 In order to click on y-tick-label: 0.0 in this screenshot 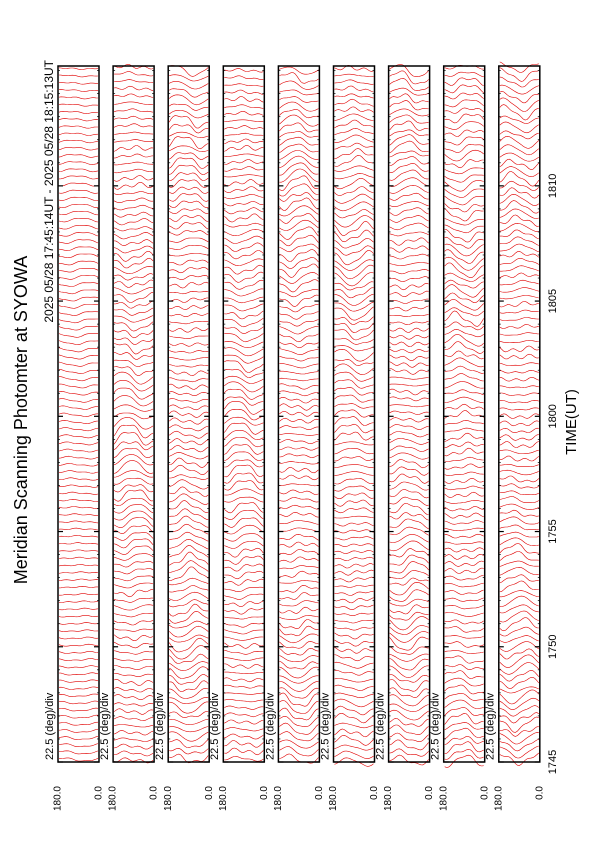, I will do `click(99, 793)`.